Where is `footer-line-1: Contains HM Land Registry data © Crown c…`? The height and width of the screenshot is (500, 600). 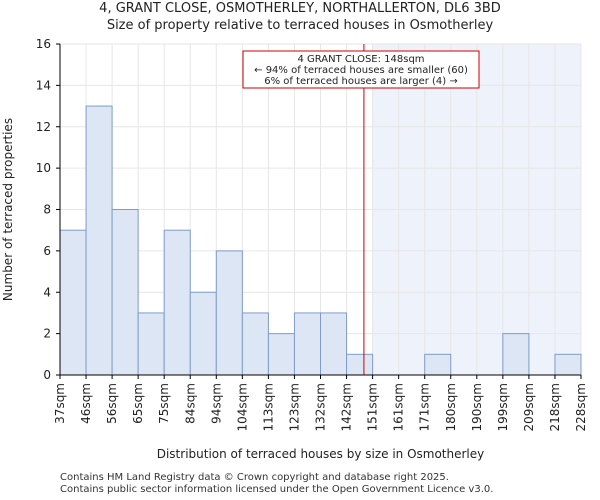 footer-line-1: Contains HM Land Registry data © Crown c… is located at coordinates (254, 477).